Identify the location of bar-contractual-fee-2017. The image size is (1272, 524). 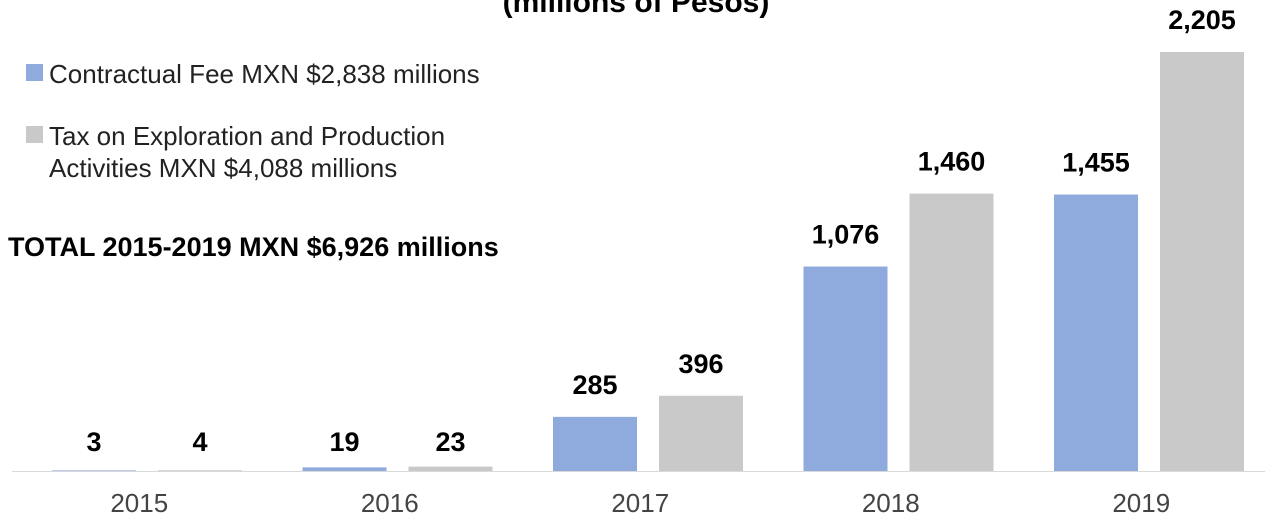
(595, 443).